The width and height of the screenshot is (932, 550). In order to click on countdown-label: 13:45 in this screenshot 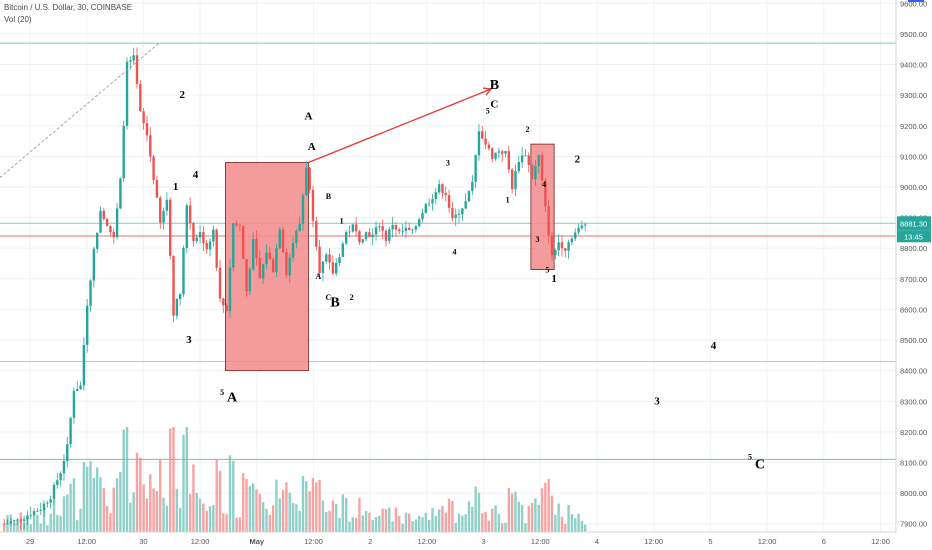, I will do `click(913, 236)`.